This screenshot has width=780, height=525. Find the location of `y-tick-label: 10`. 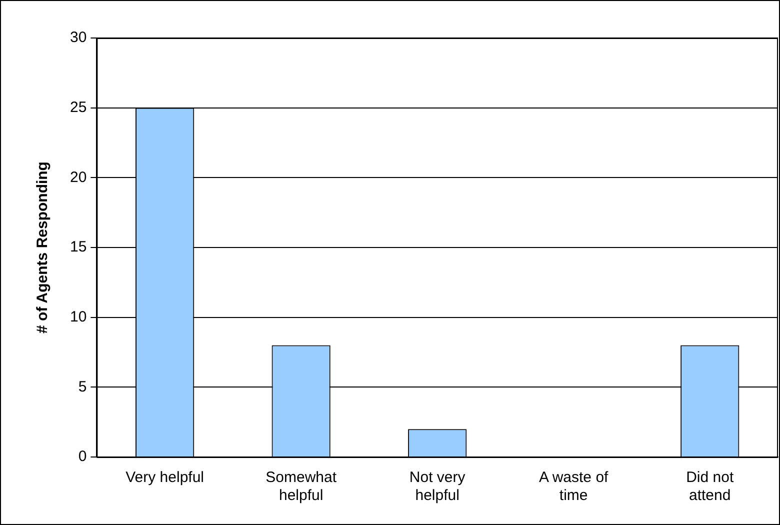

y-tick-label: 10 is located at coordinates (78, 317).